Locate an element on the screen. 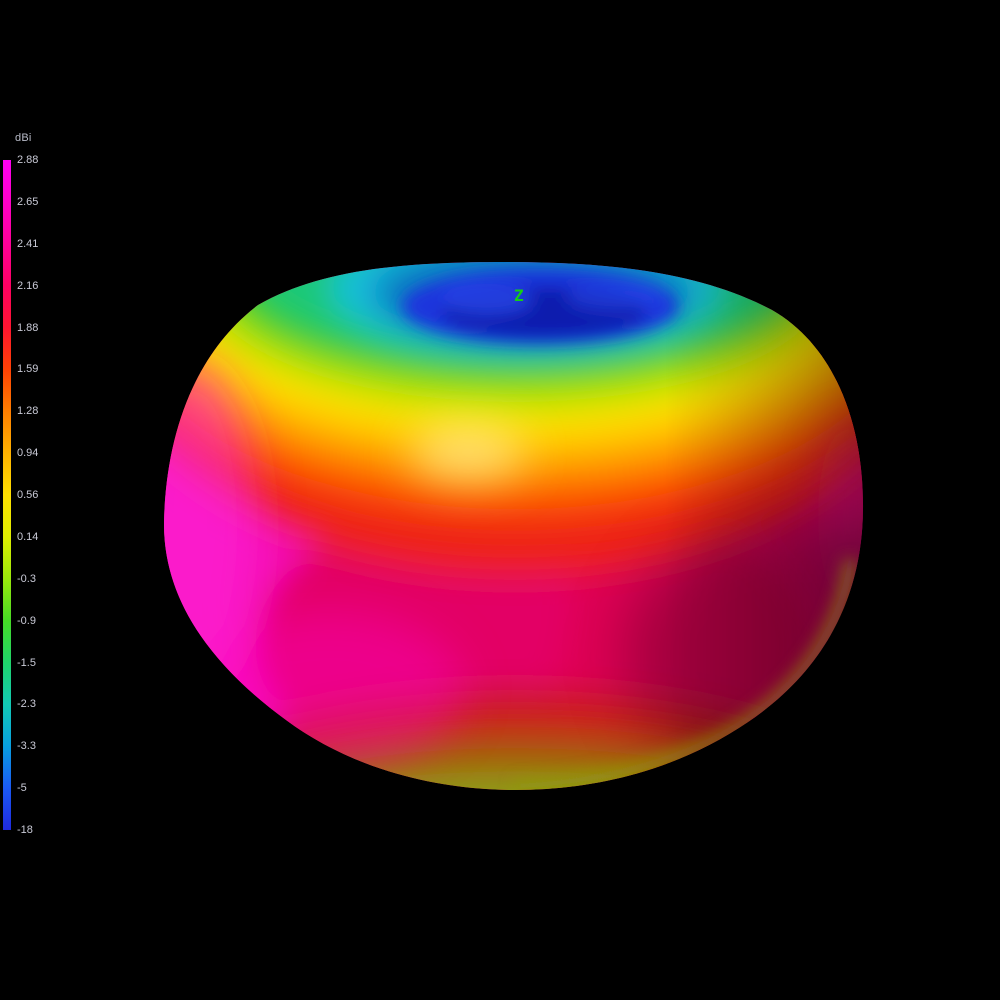 Image resolution: width=1000 pixels, height=1000 pixels. colorbar-unit-label: dBi is located at coordinates (23, 138).